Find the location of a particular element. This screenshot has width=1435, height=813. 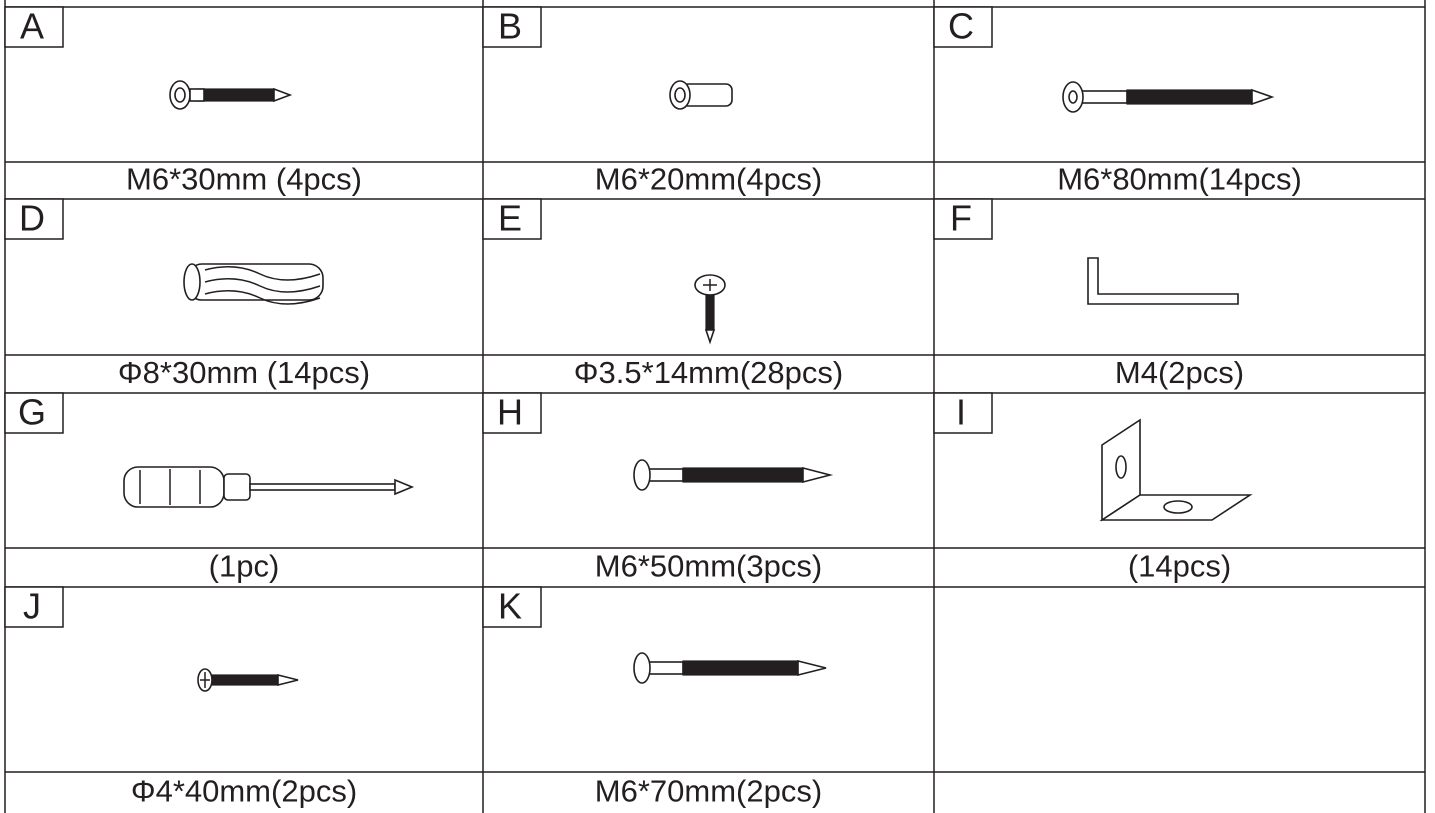

part-label: M6*30mm (4pcs) is located at coordinates (244, 179).